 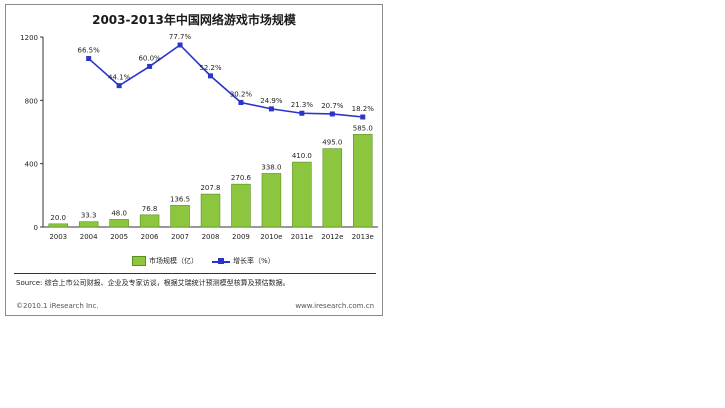 What do you see at coordinates (31, 101) in the screenshot?
I see `y-tick-label: 800` at bounding box center [31, 101].